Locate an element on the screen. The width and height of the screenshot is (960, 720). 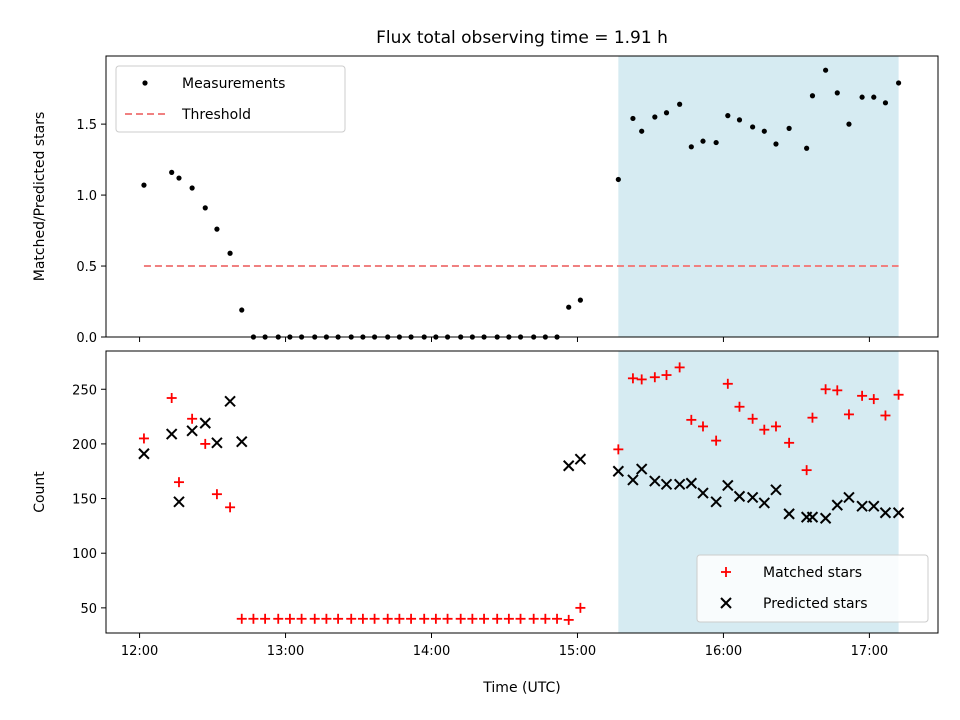
x-tick-label: 15:00 is located at coordinates (577, 651).